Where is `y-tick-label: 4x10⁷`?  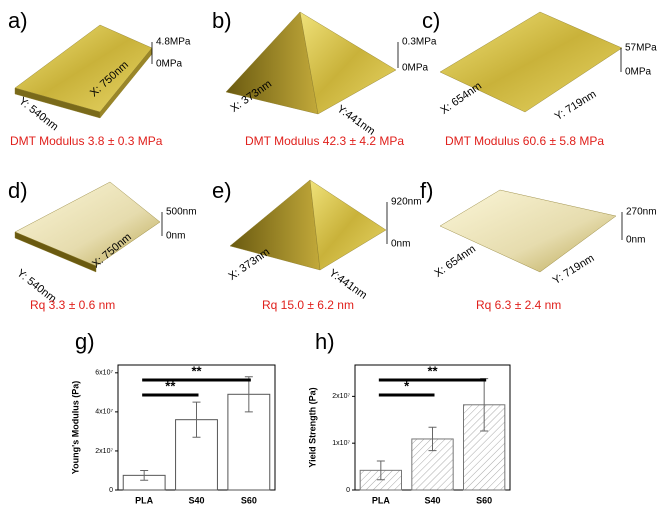 y-tick-label: 4x10⁷ is located at coordinates (104, 412).